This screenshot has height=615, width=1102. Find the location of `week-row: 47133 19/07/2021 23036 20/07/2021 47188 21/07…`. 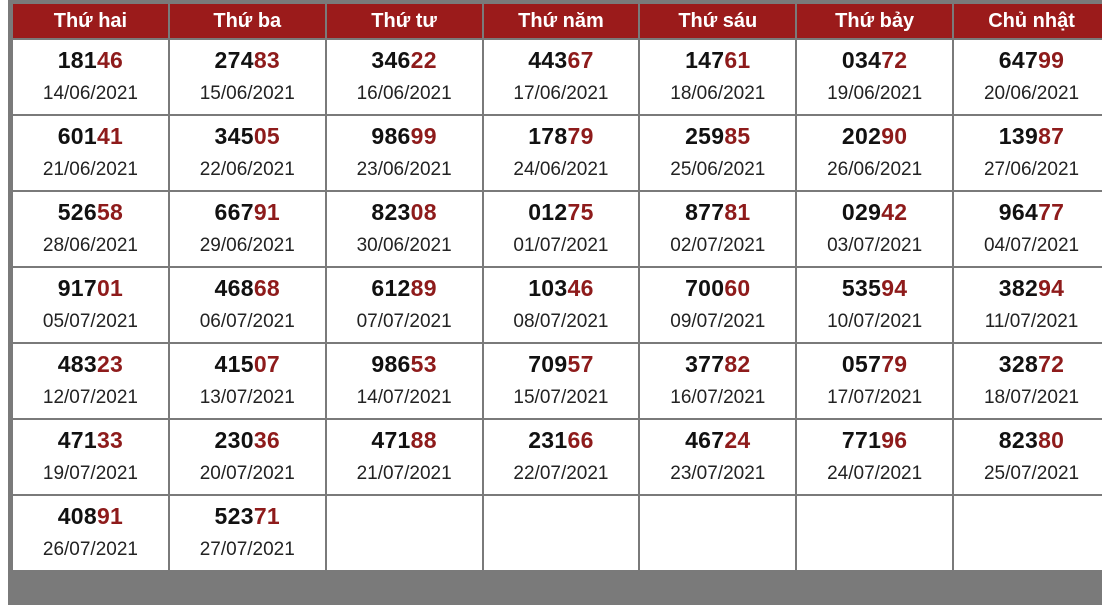

week-row: 47133 19/07/2021 23036 20/07/2021 47188 21/07… is located at coordinates (557, 457).